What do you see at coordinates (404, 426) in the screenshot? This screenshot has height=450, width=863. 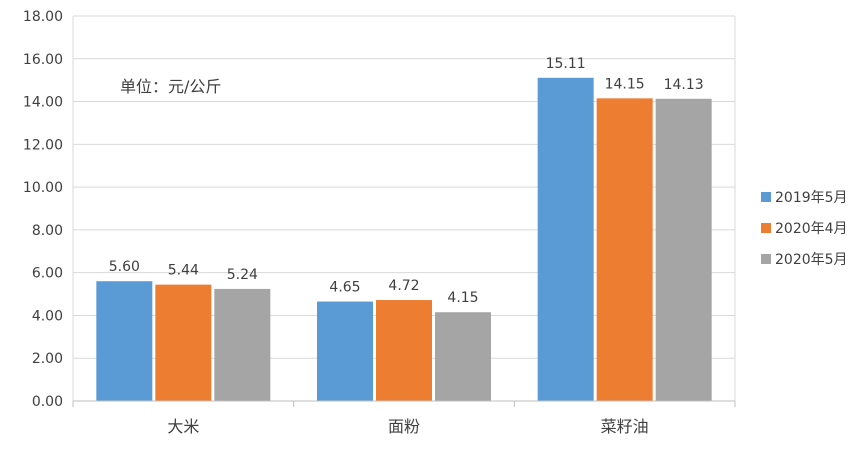 I see `x-tick-label: 面粉` at bounding box center [404, 426].